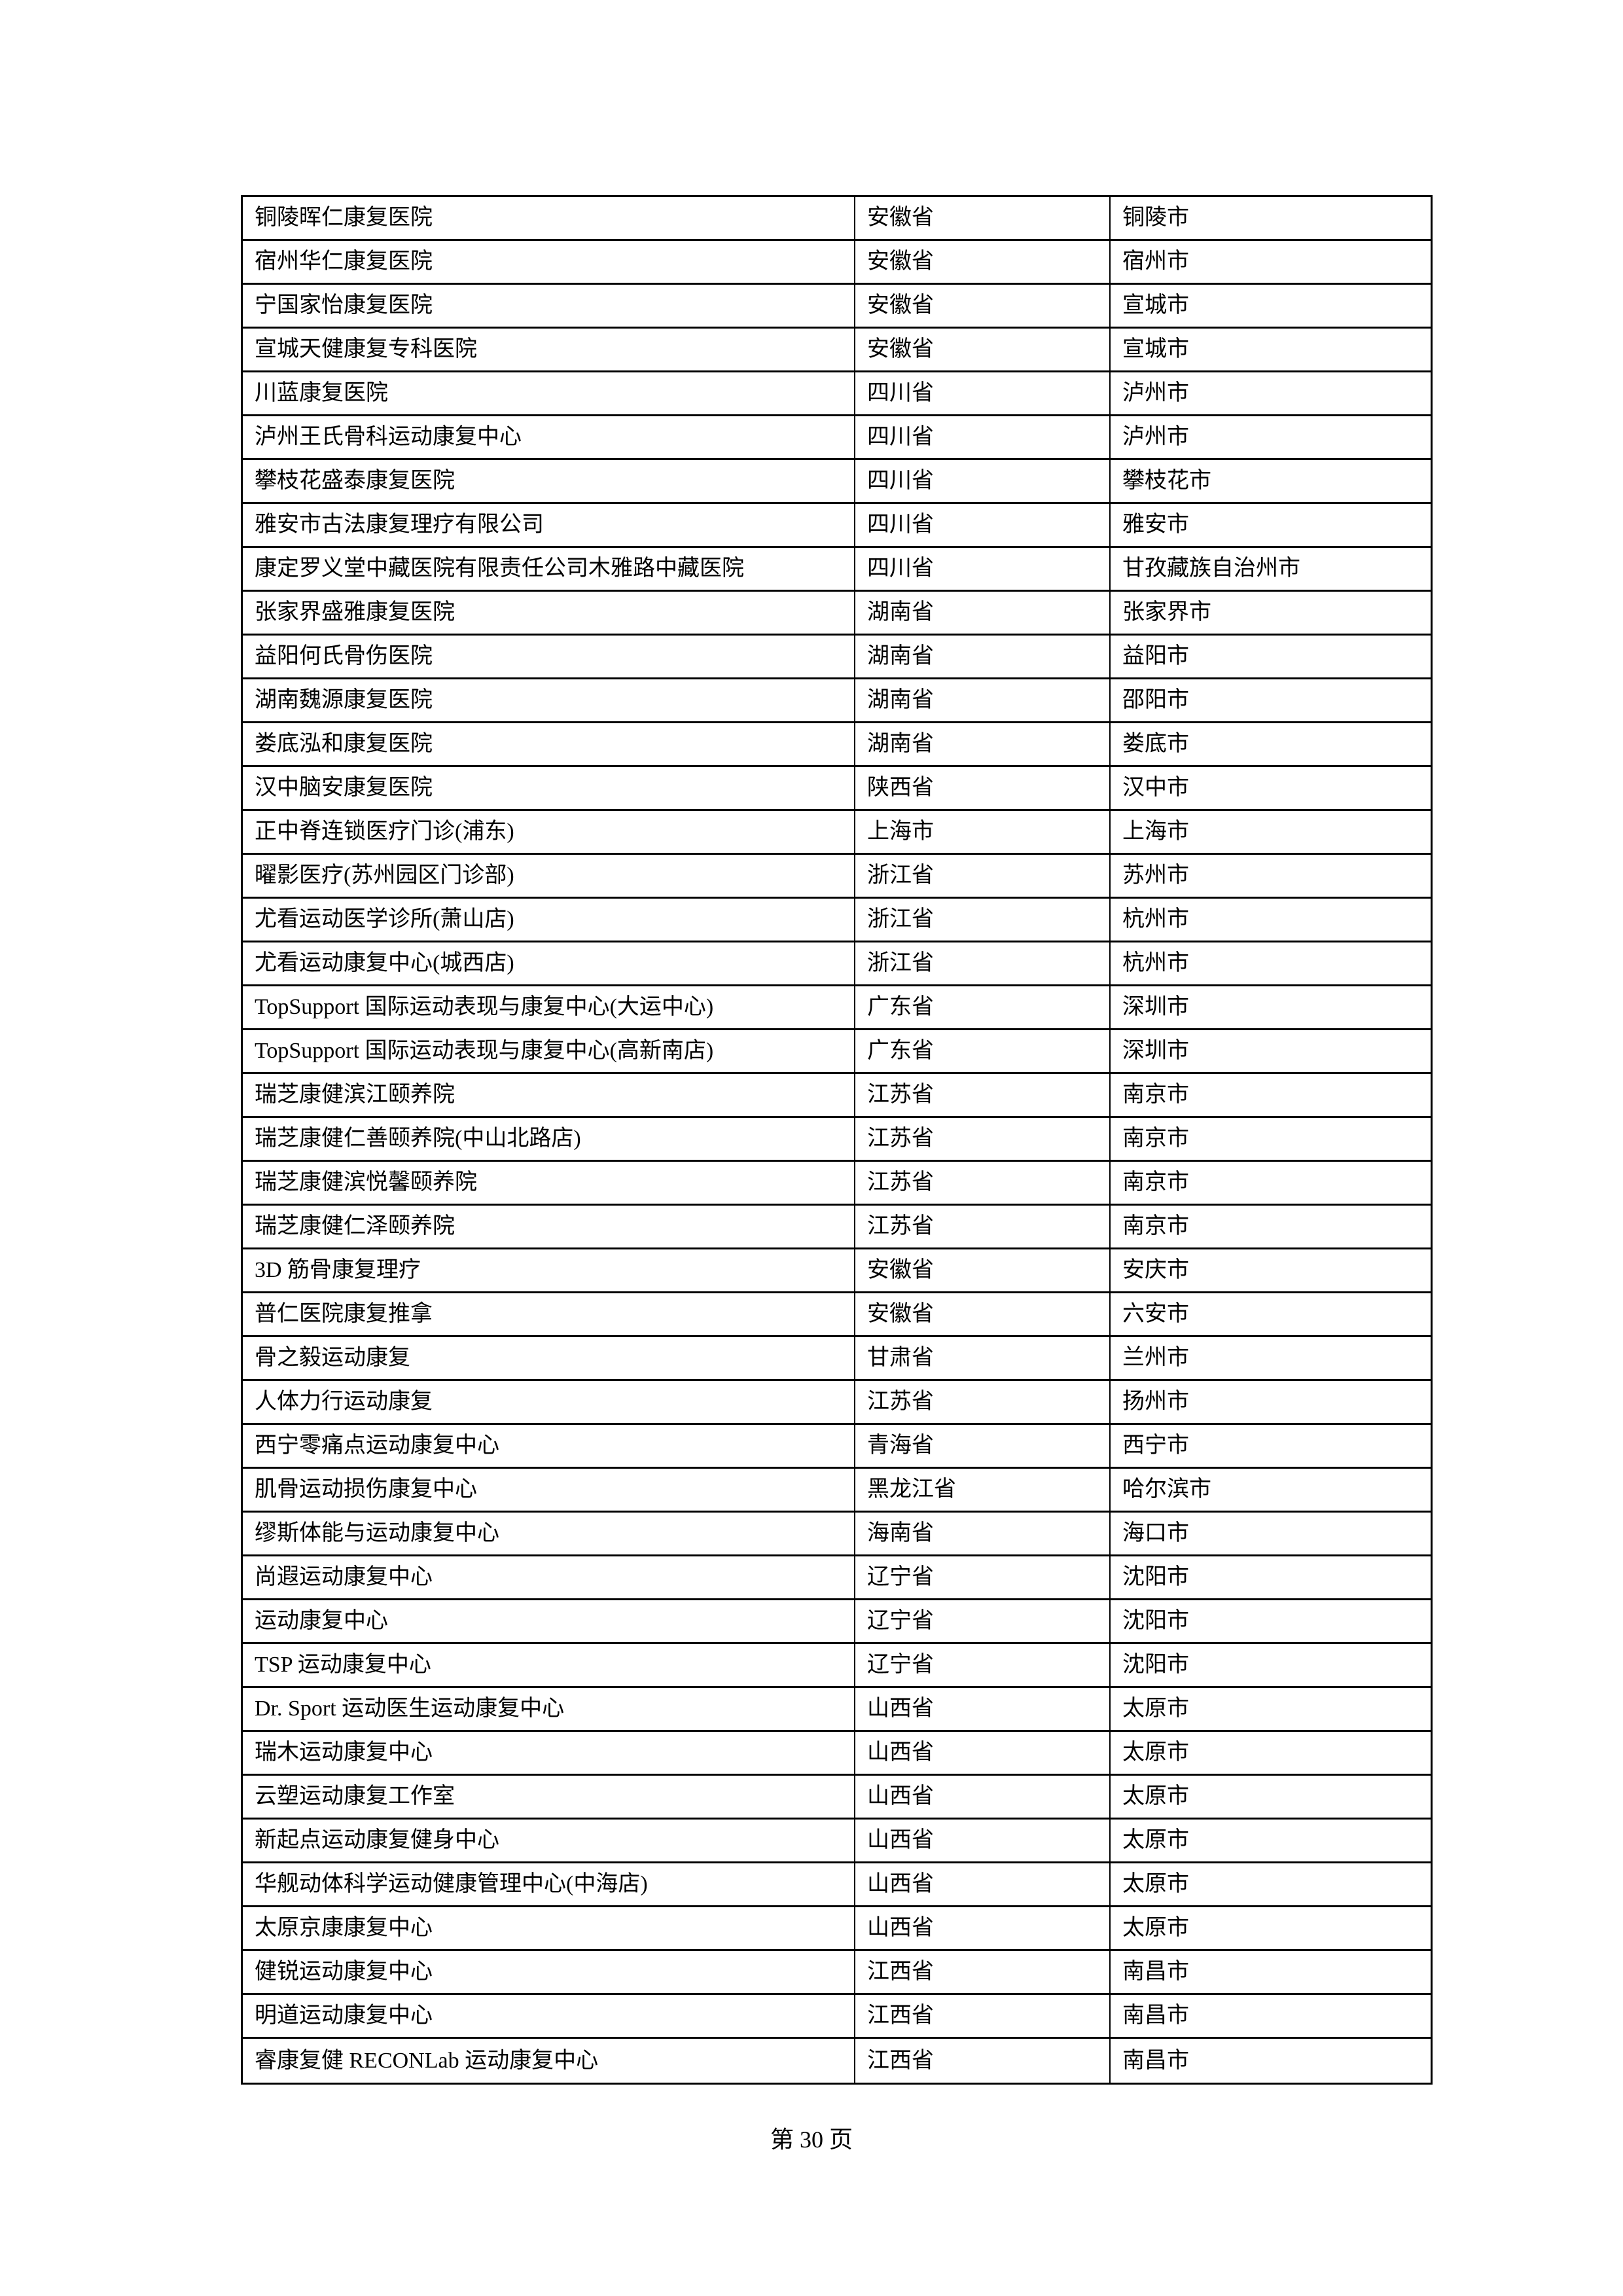  I want to click on city-cell: 扬州市, so click(1155, 1402).